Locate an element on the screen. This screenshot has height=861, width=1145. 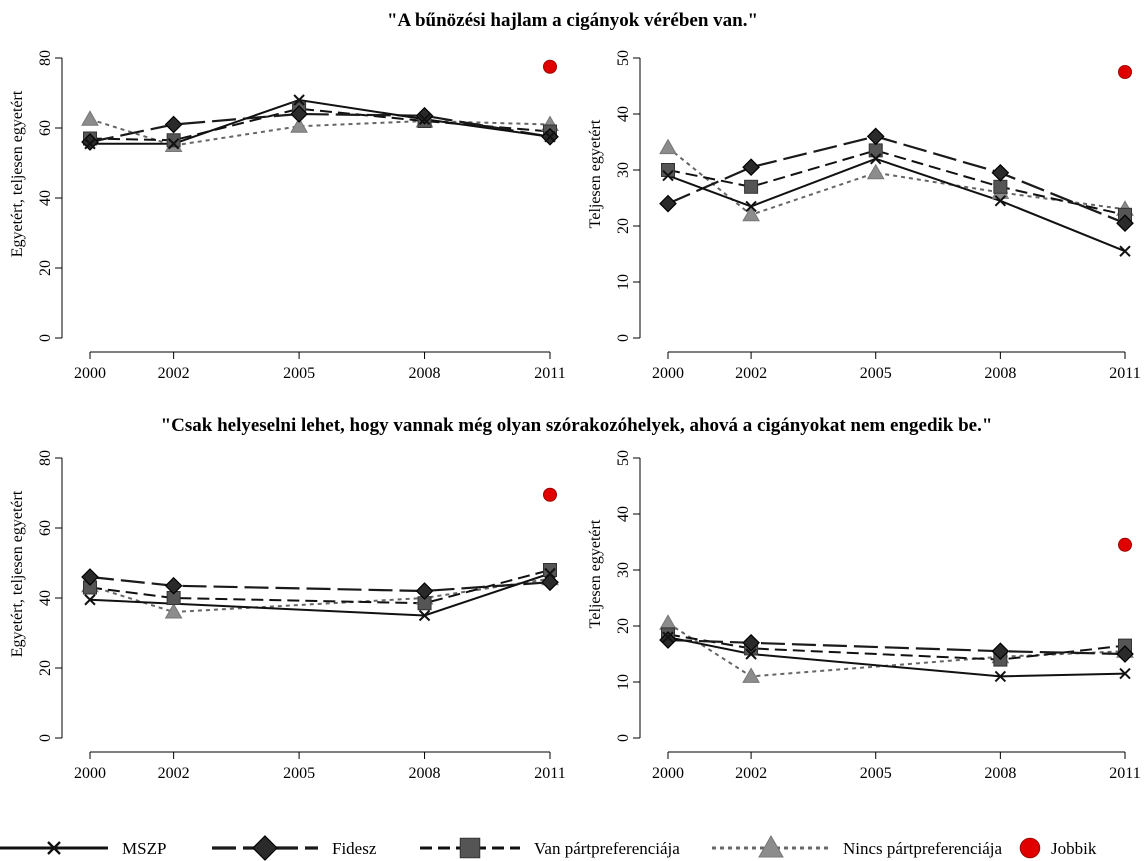
van-series-line is located at coordinates (896, 182).